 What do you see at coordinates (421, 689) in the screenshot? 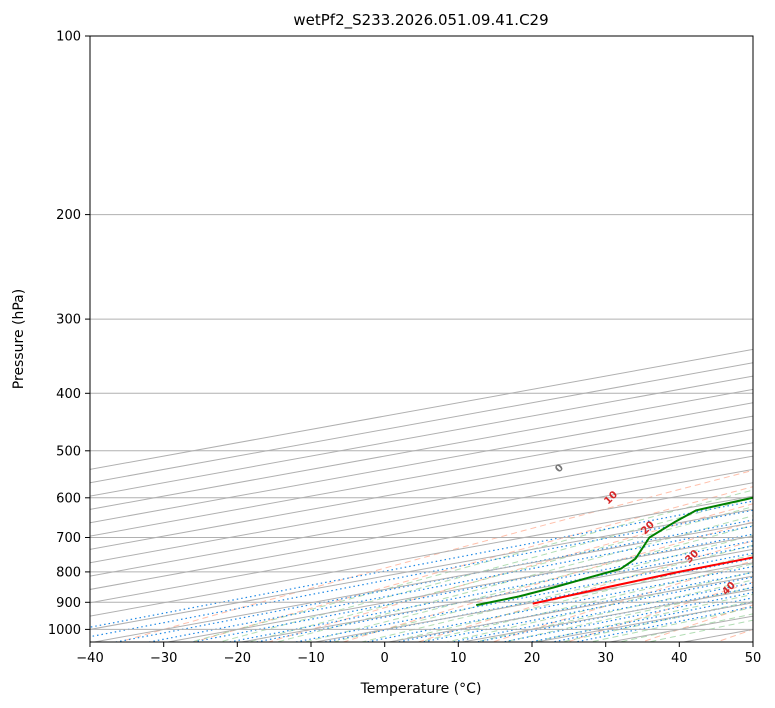
I see `x-axis-label: Temperature (°C)` at bounding box center [421, 689].